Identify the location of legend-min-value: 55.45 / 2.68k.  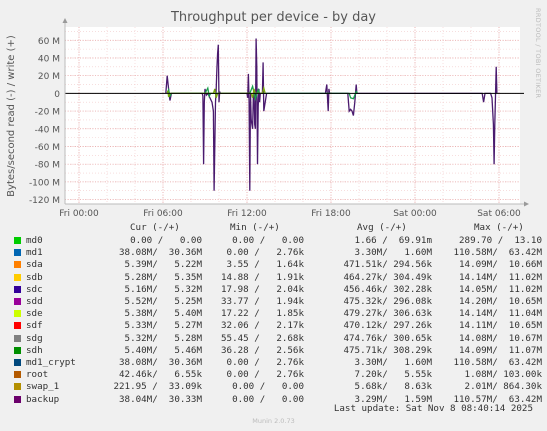
(262, 338).